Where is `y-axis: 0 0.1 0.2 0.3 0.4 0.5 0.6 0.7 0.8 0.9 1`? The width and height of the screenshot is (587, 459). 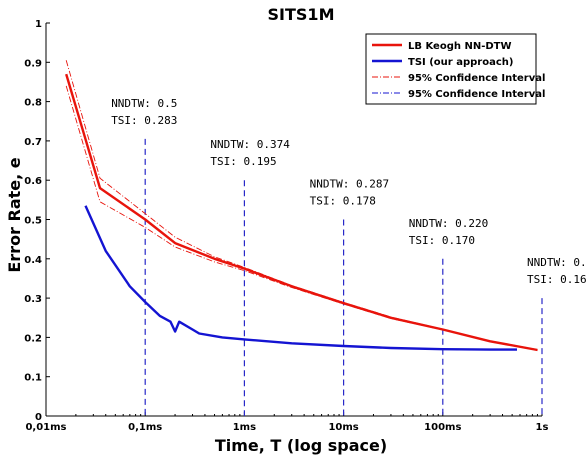 y-axis: 0 0.1 0.2 0.3 0.4 0.5 0.6 0.7 0.8 0.9 1 is located at coordinates (37, 221).